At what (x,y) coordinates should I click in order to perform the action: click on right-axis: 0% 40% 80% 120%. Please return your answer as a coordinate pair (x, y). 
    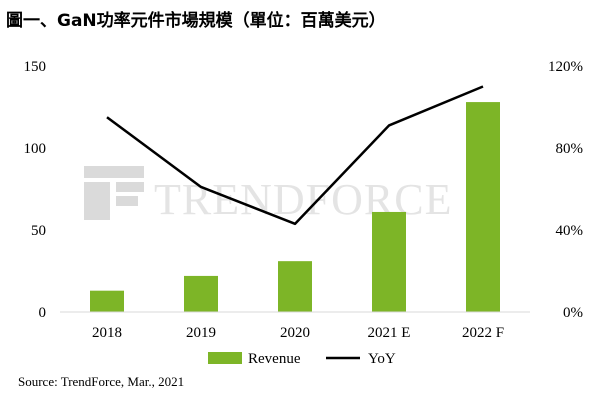
    Looking at the image, I should click on (565, 190).